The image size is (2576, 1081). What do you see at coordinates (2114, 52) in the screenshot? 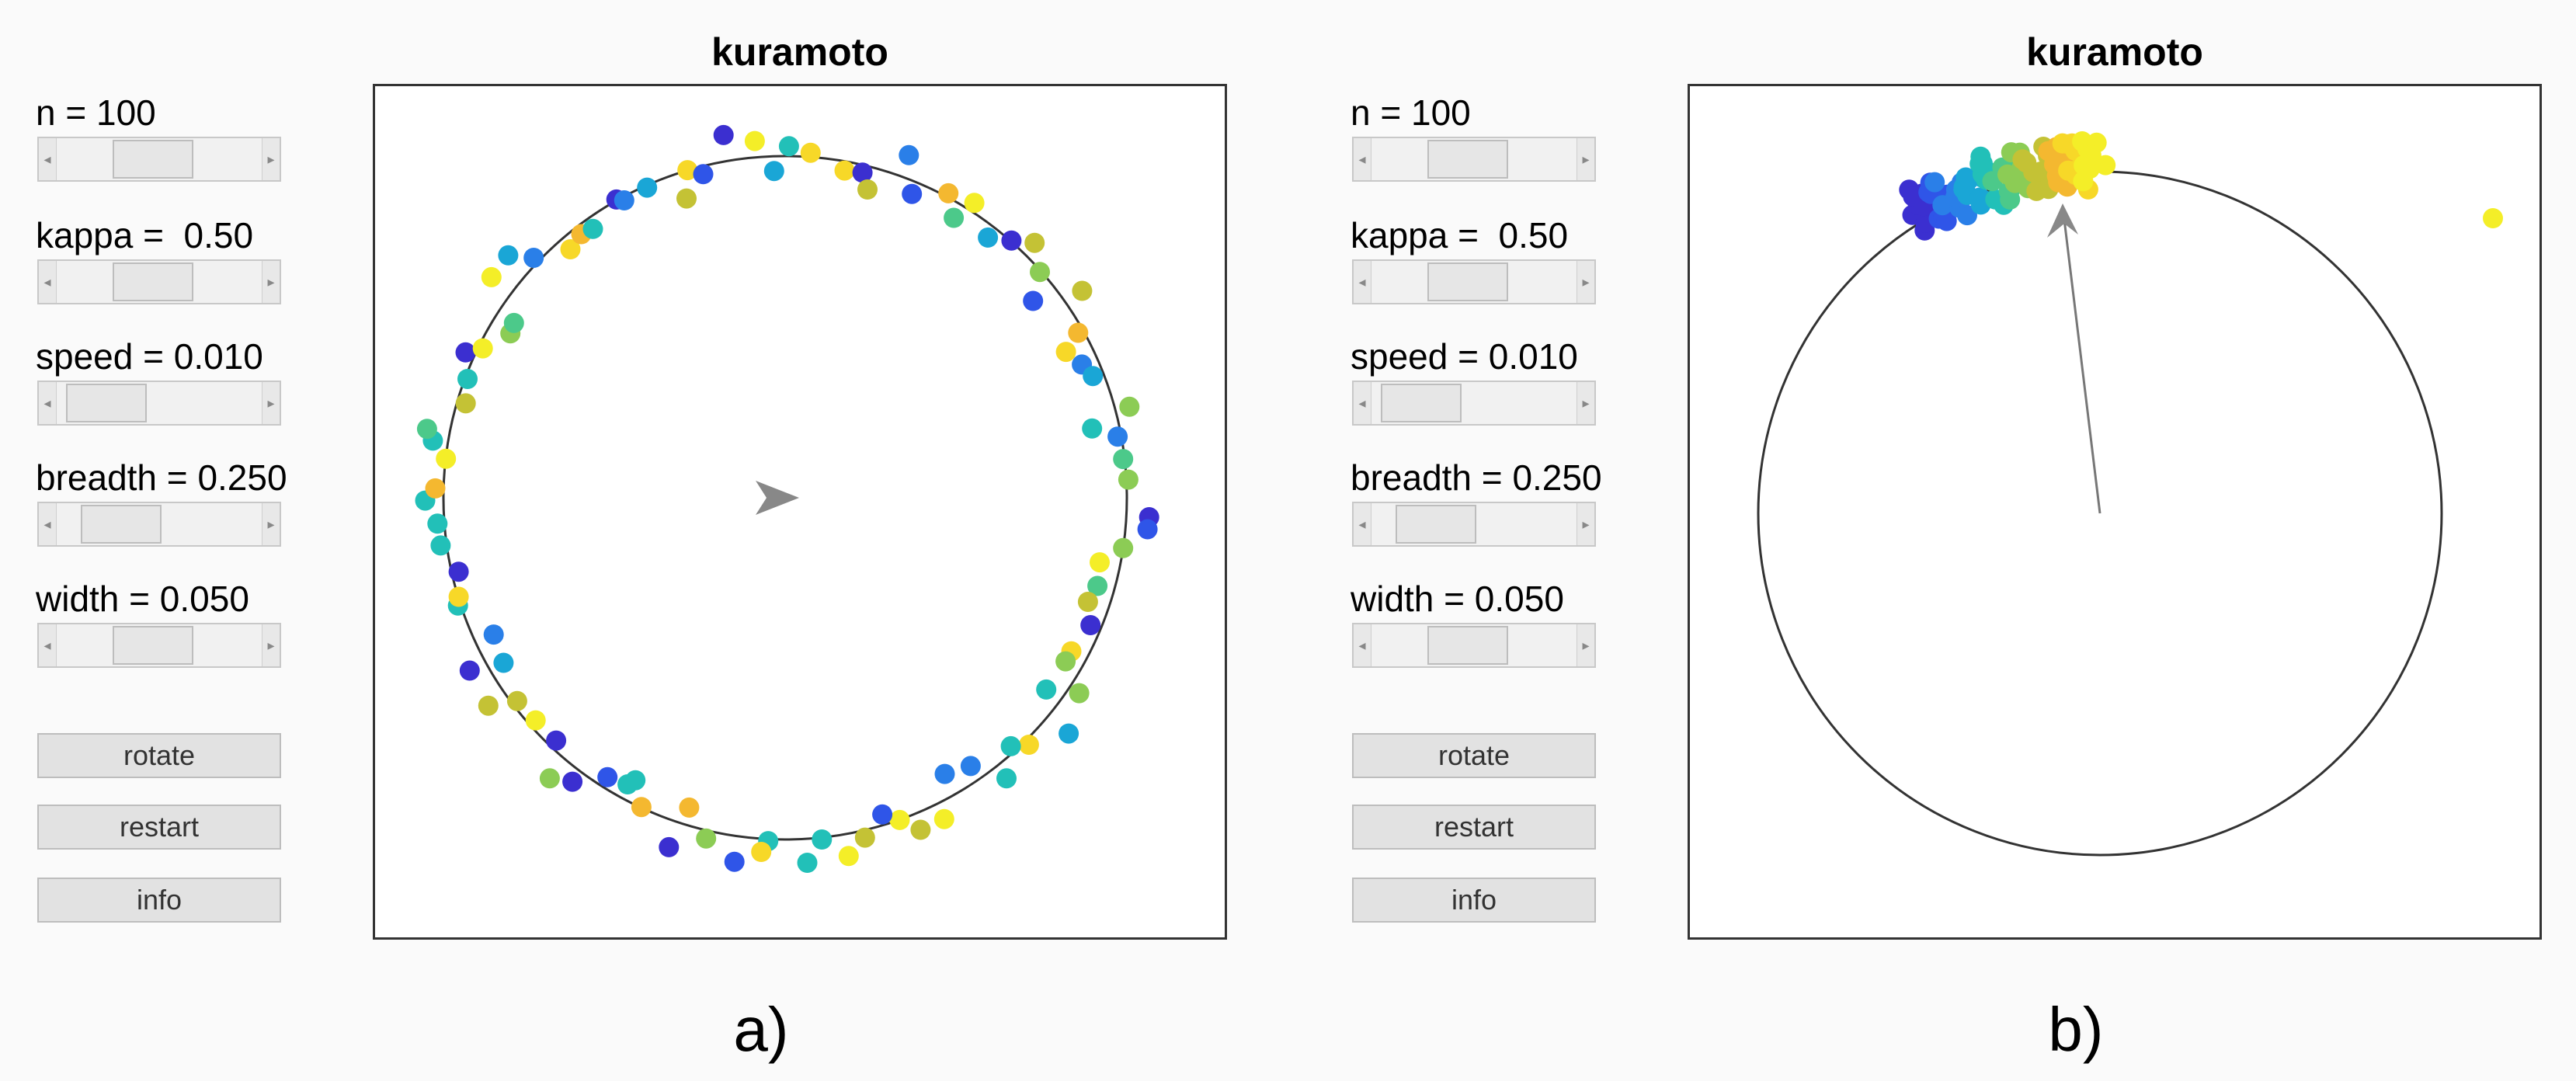
I see `plot-title: kuramoto` at bounding box center [2114, 52].